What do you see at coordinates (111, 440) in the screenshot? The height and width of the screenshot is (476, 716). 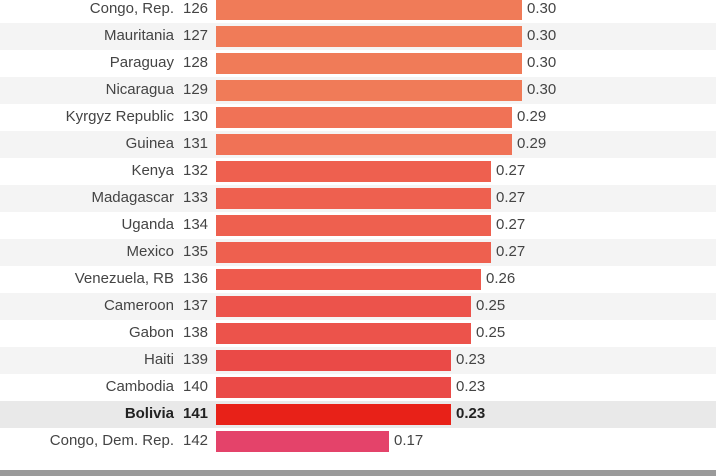 I see `country-label: Congo, Dem. Rep.` at bounding box center [111, 440].